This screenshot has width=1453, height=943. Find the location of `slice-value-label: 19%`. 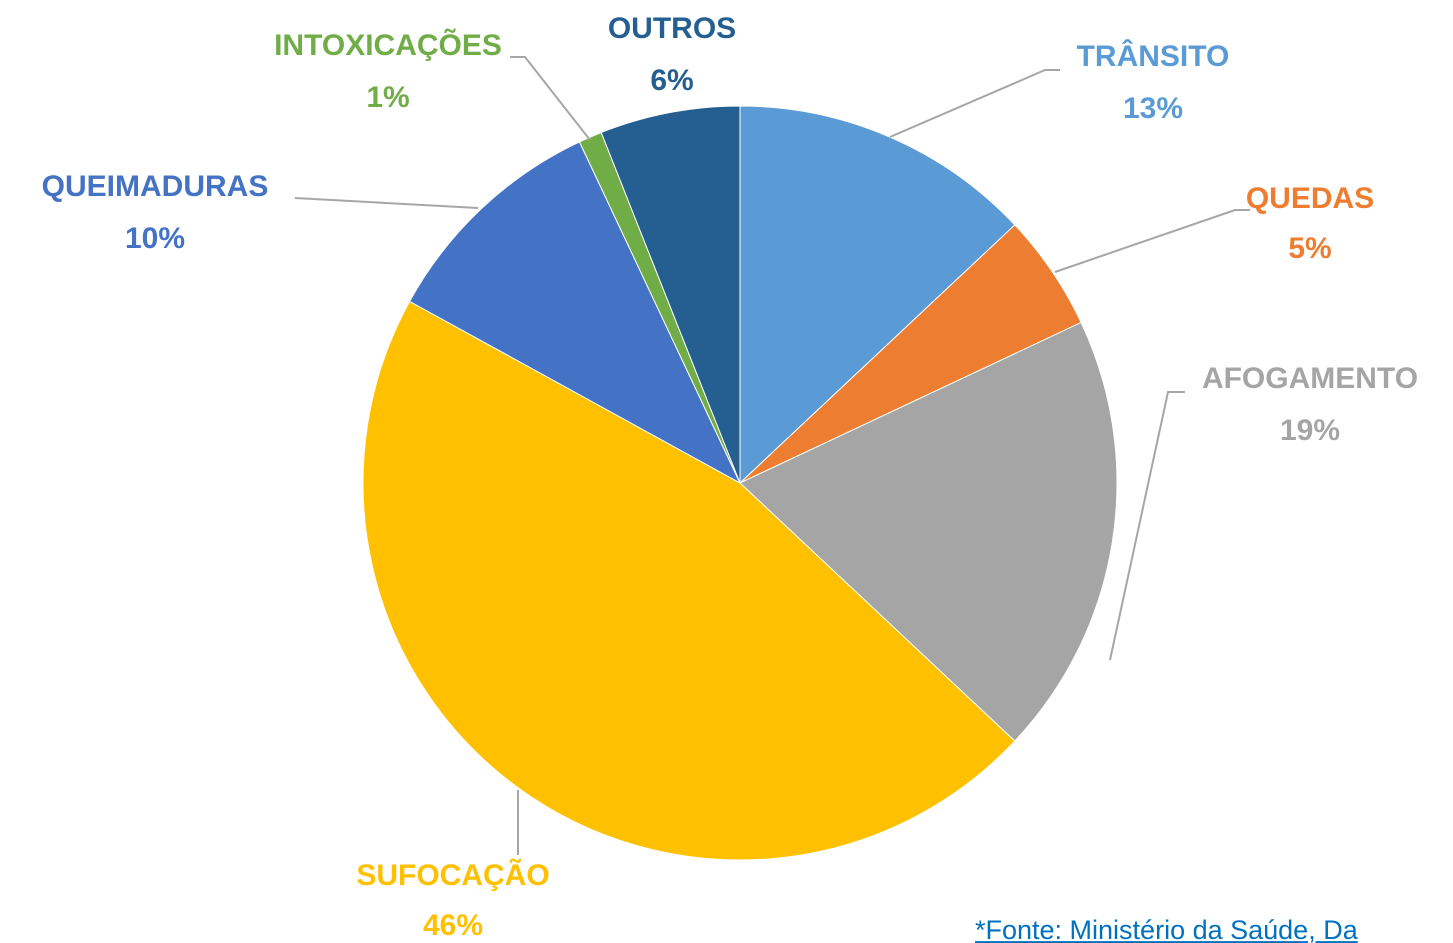

slice-value-label: 19% is located at coordinates (1310, 430).